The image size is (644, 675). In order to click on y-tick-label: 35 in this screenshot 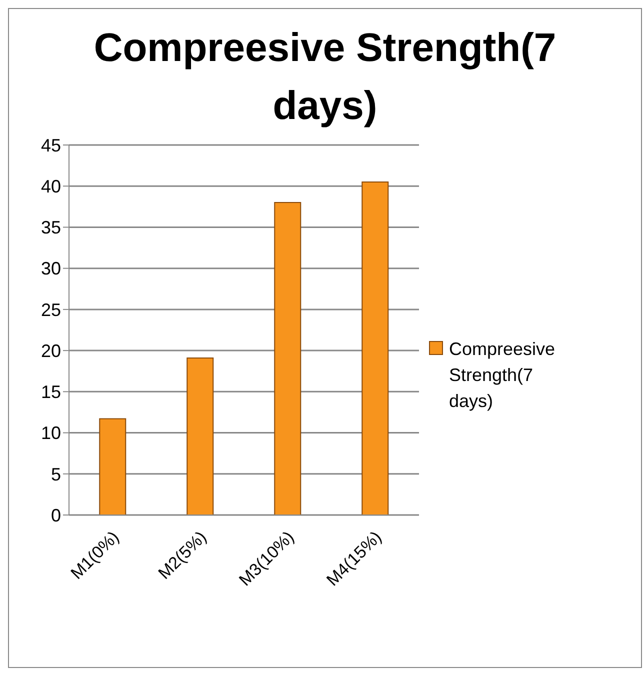, I will do `click(50, 228)`.